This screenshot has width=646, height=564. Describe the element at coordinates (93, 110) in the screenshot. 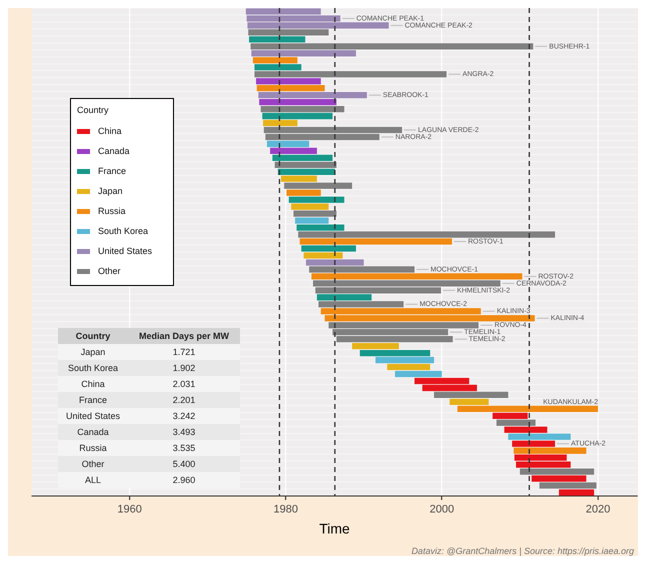

I see `legend-title: Country` at that location.